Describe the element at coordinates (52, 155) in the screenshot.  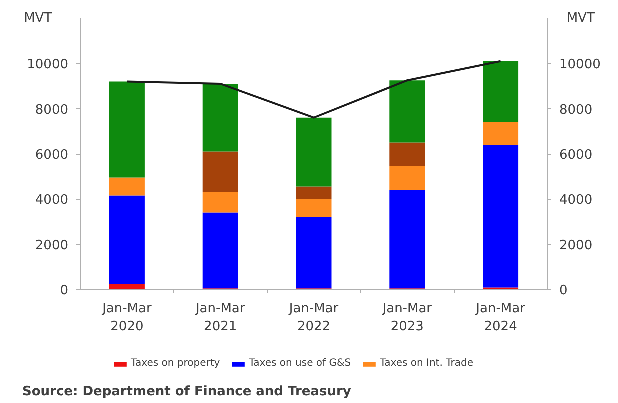
I see `y-tick-label: 6000` at that location.